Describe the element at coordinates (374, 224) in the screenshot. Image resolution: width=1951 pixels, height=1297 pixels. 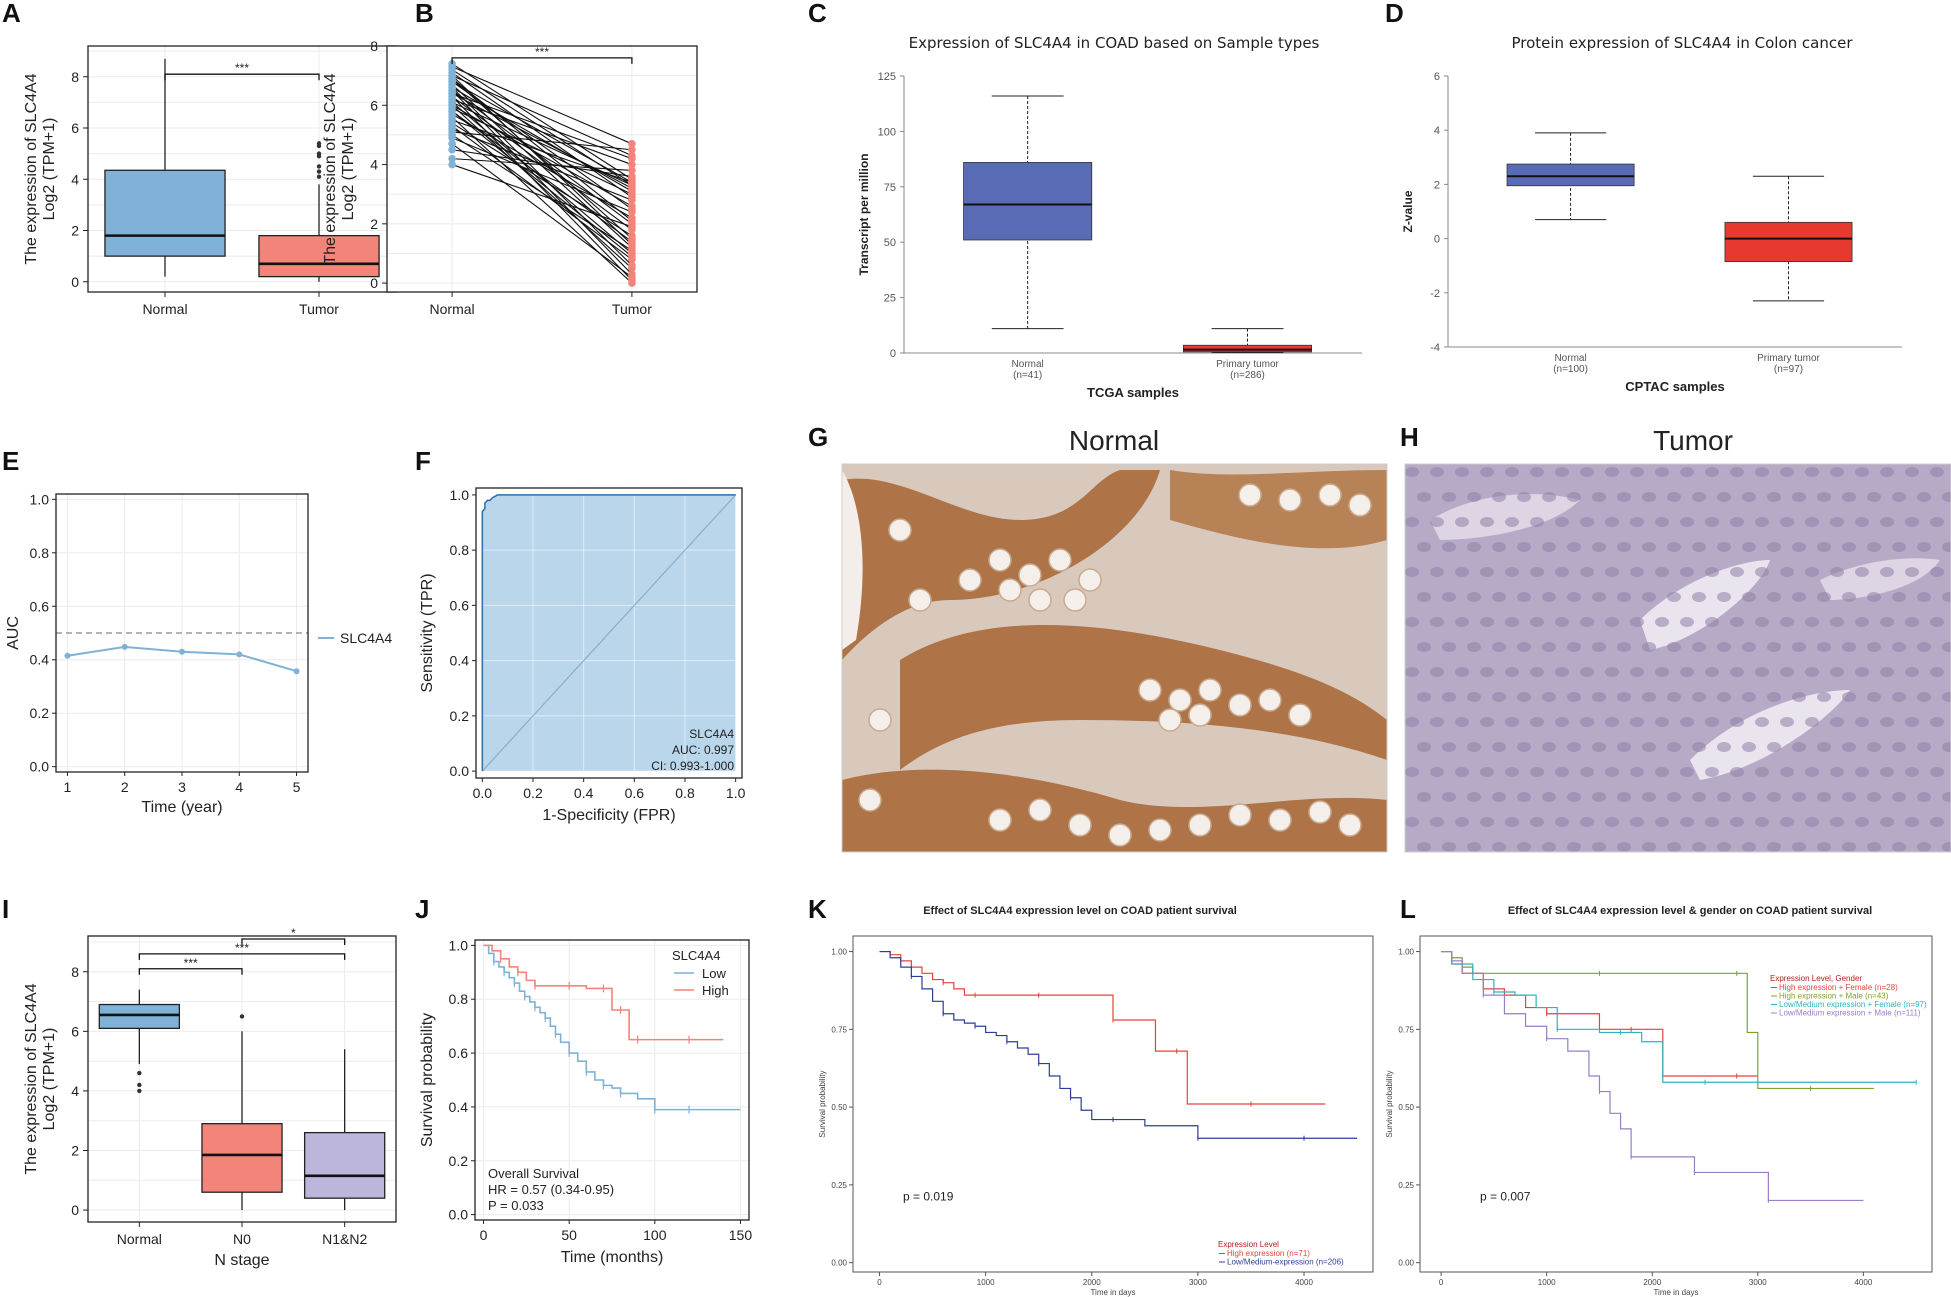
I see `y-tick-label: 2` at that location.